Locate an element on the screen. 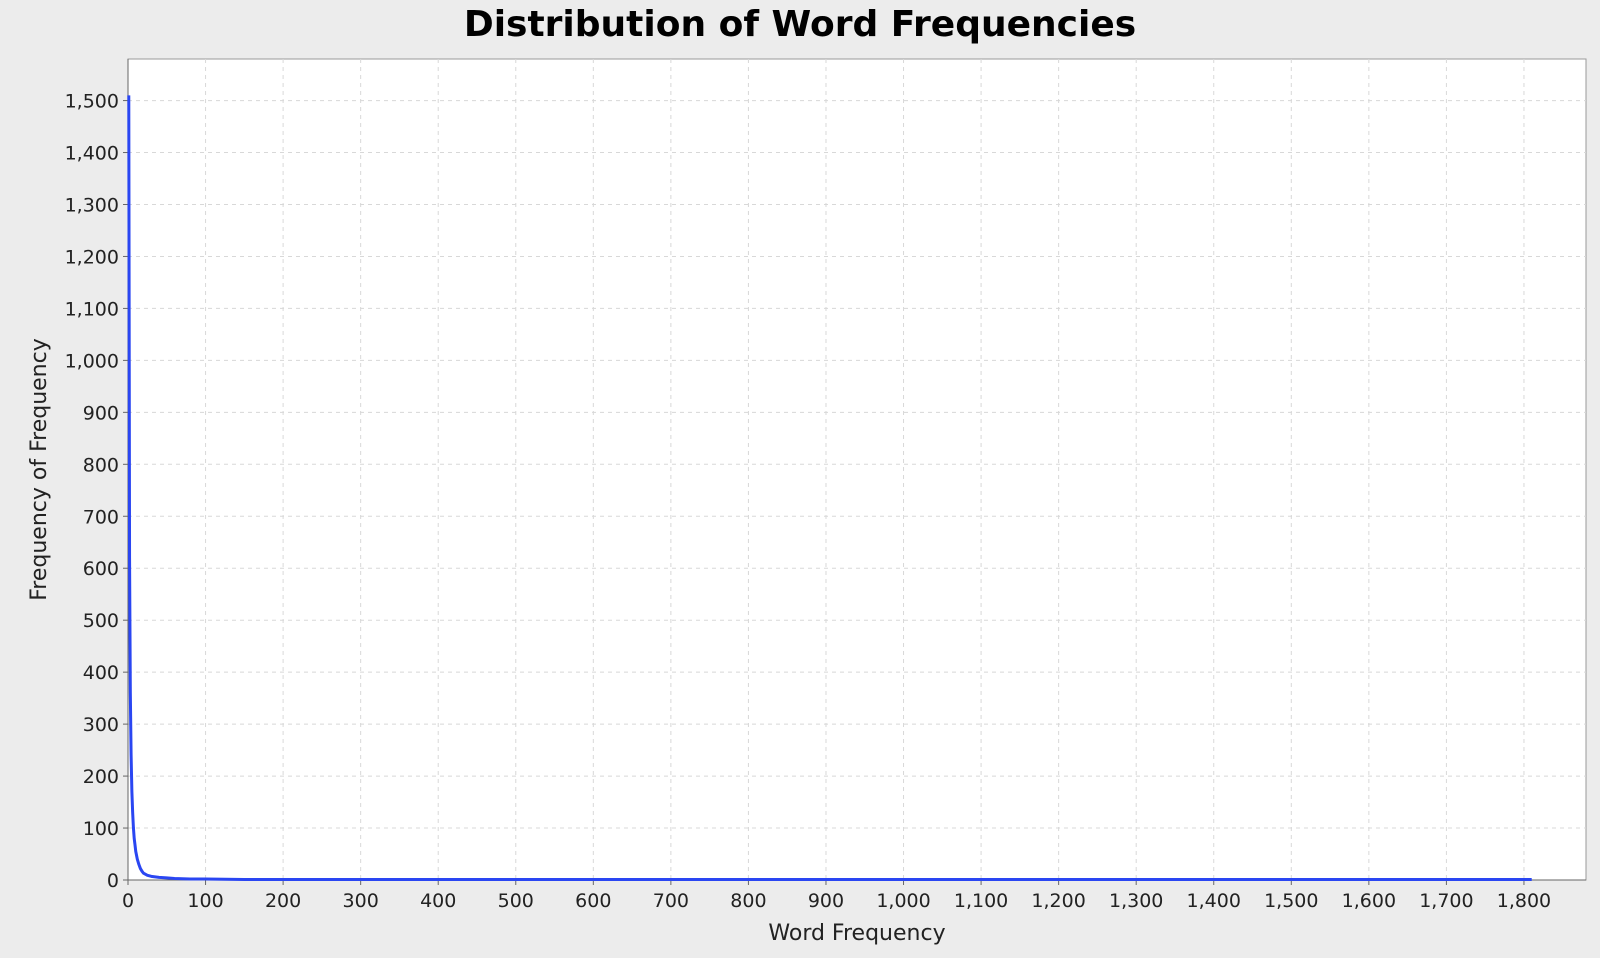 This screenshot has width=1600, height=958. y-tick-label-11: 1,100 is located at coordinates (92, 309).